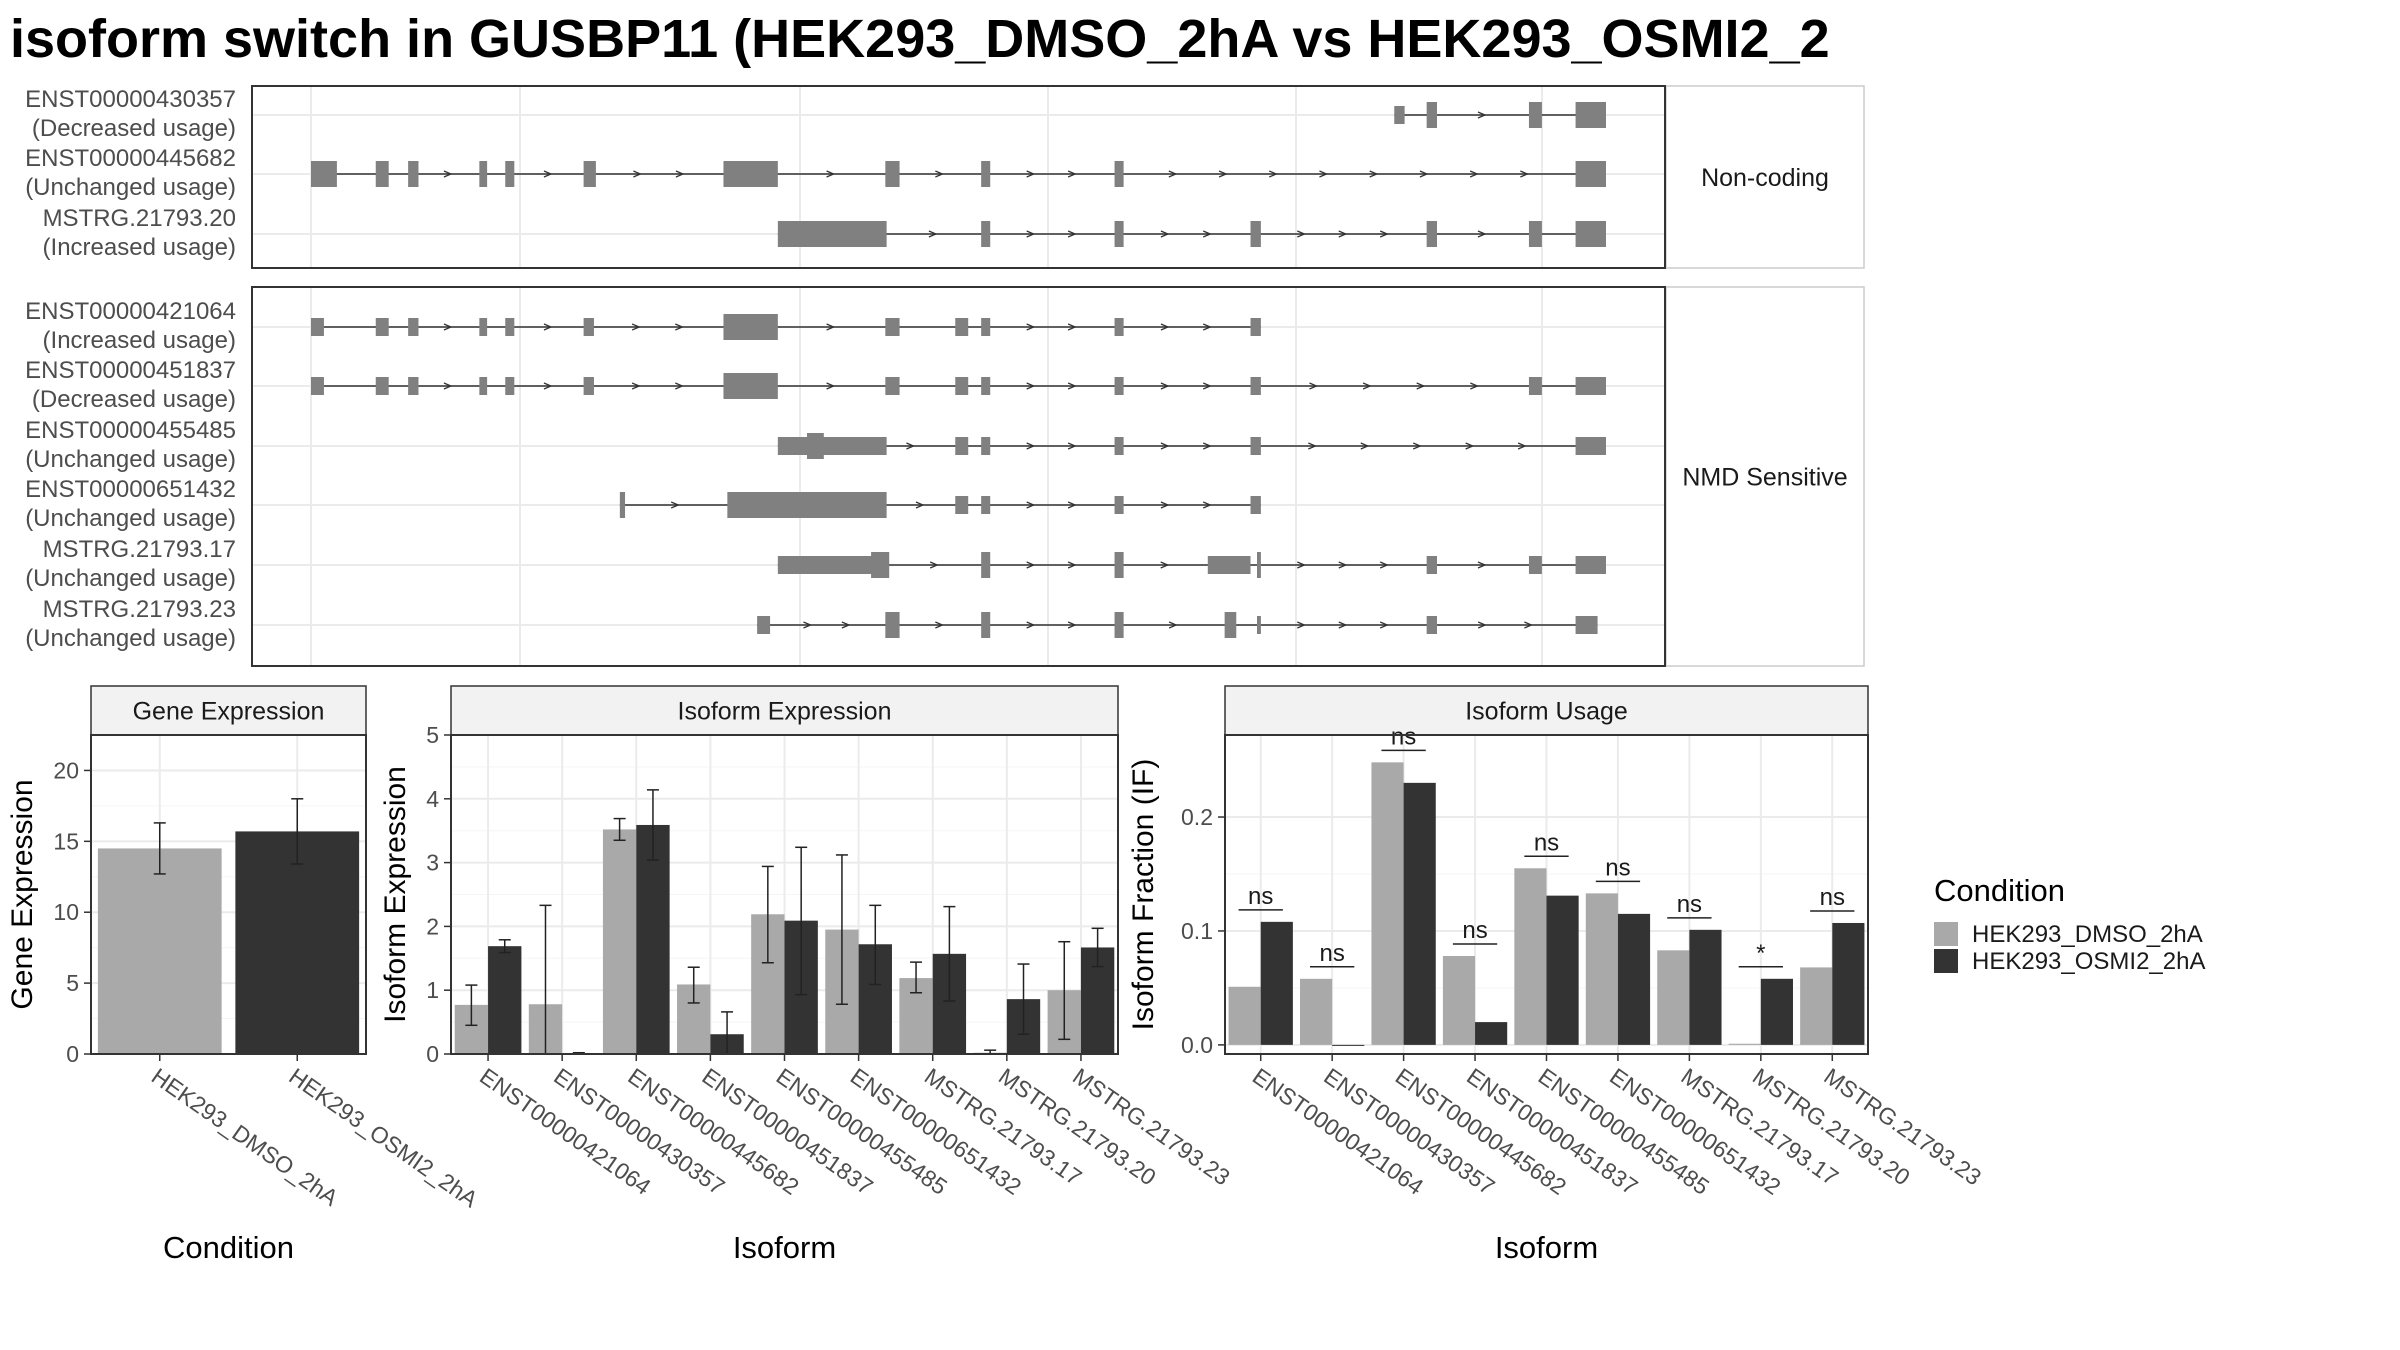 This screenshot has width=2400, height=1350. Describe the element at coordinates (432, 863) in the screenshot. I see `y-tick-label: 3` at that location.